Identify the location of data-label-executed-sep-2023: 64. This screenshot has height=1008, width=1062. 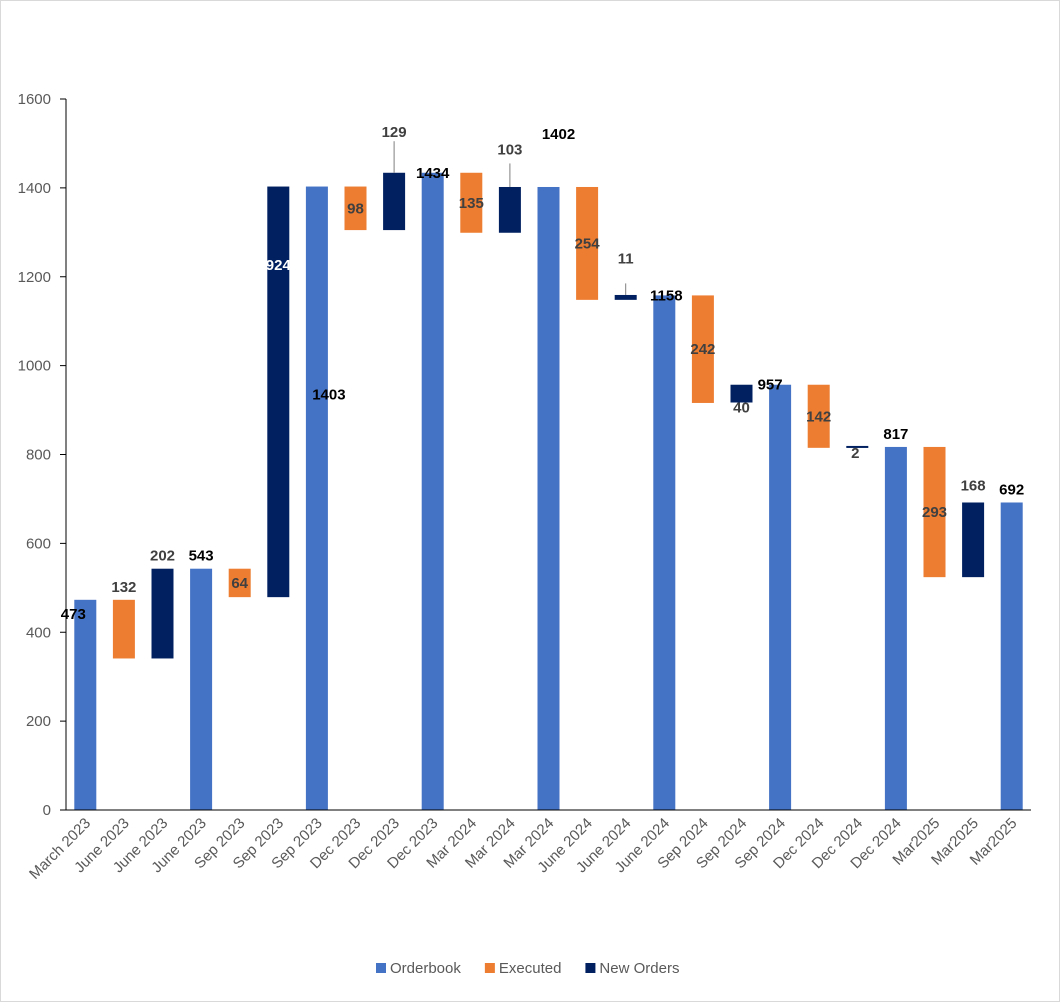
(239, 583).